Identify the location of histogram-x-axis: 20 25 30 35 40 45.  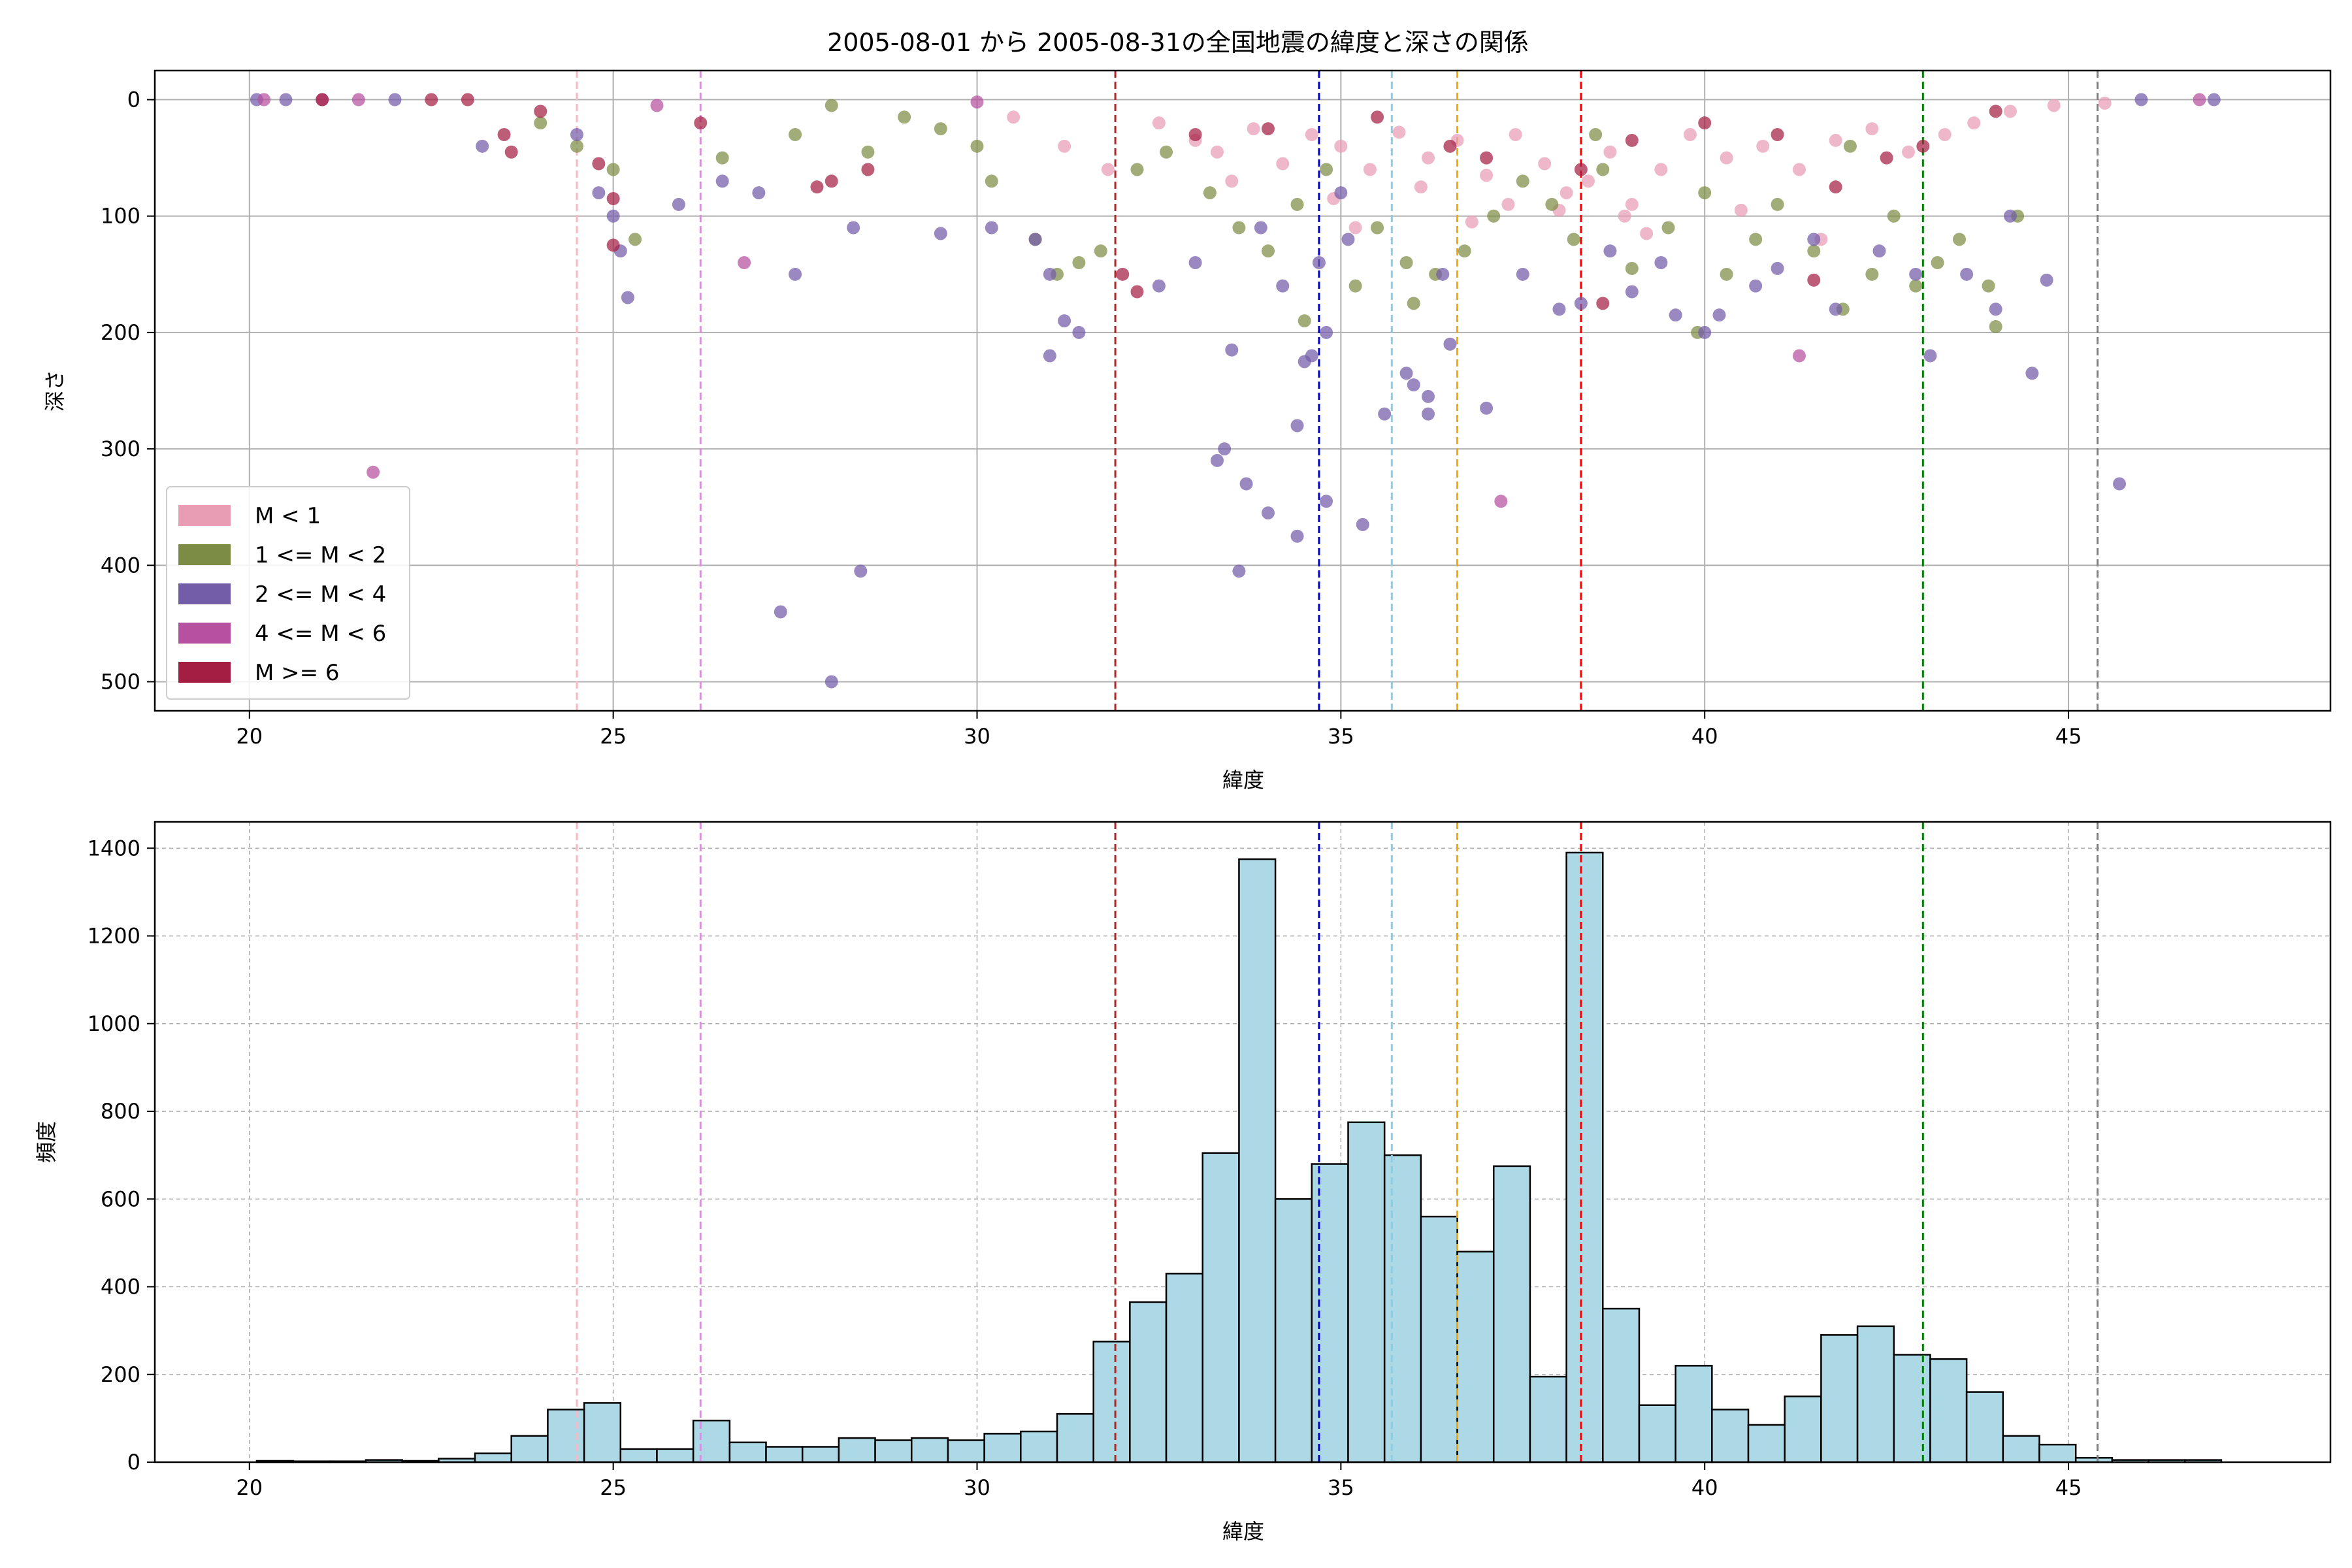
(1159, 1481).